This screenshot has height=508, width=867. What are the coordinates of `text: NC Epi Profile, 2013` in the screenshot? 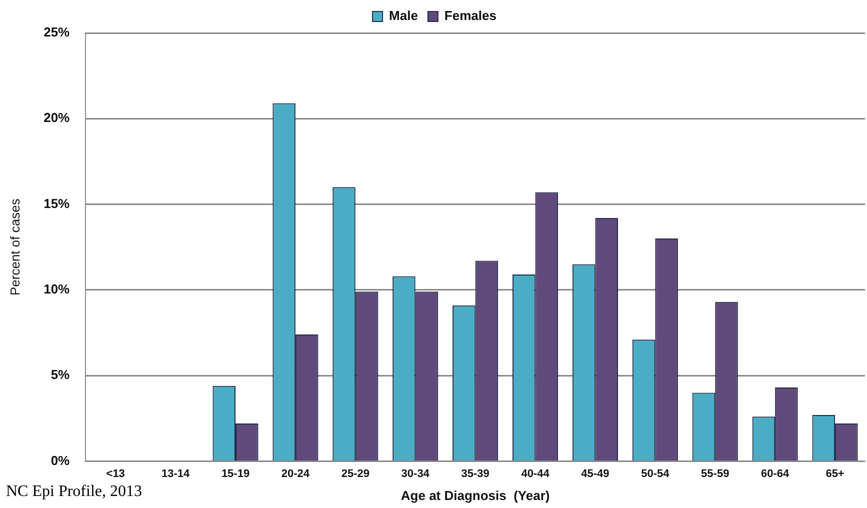 It's located at (74, 491).